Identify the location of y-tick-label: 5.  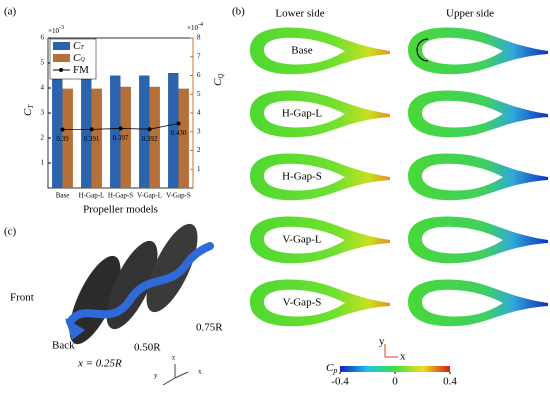
(43, 63).